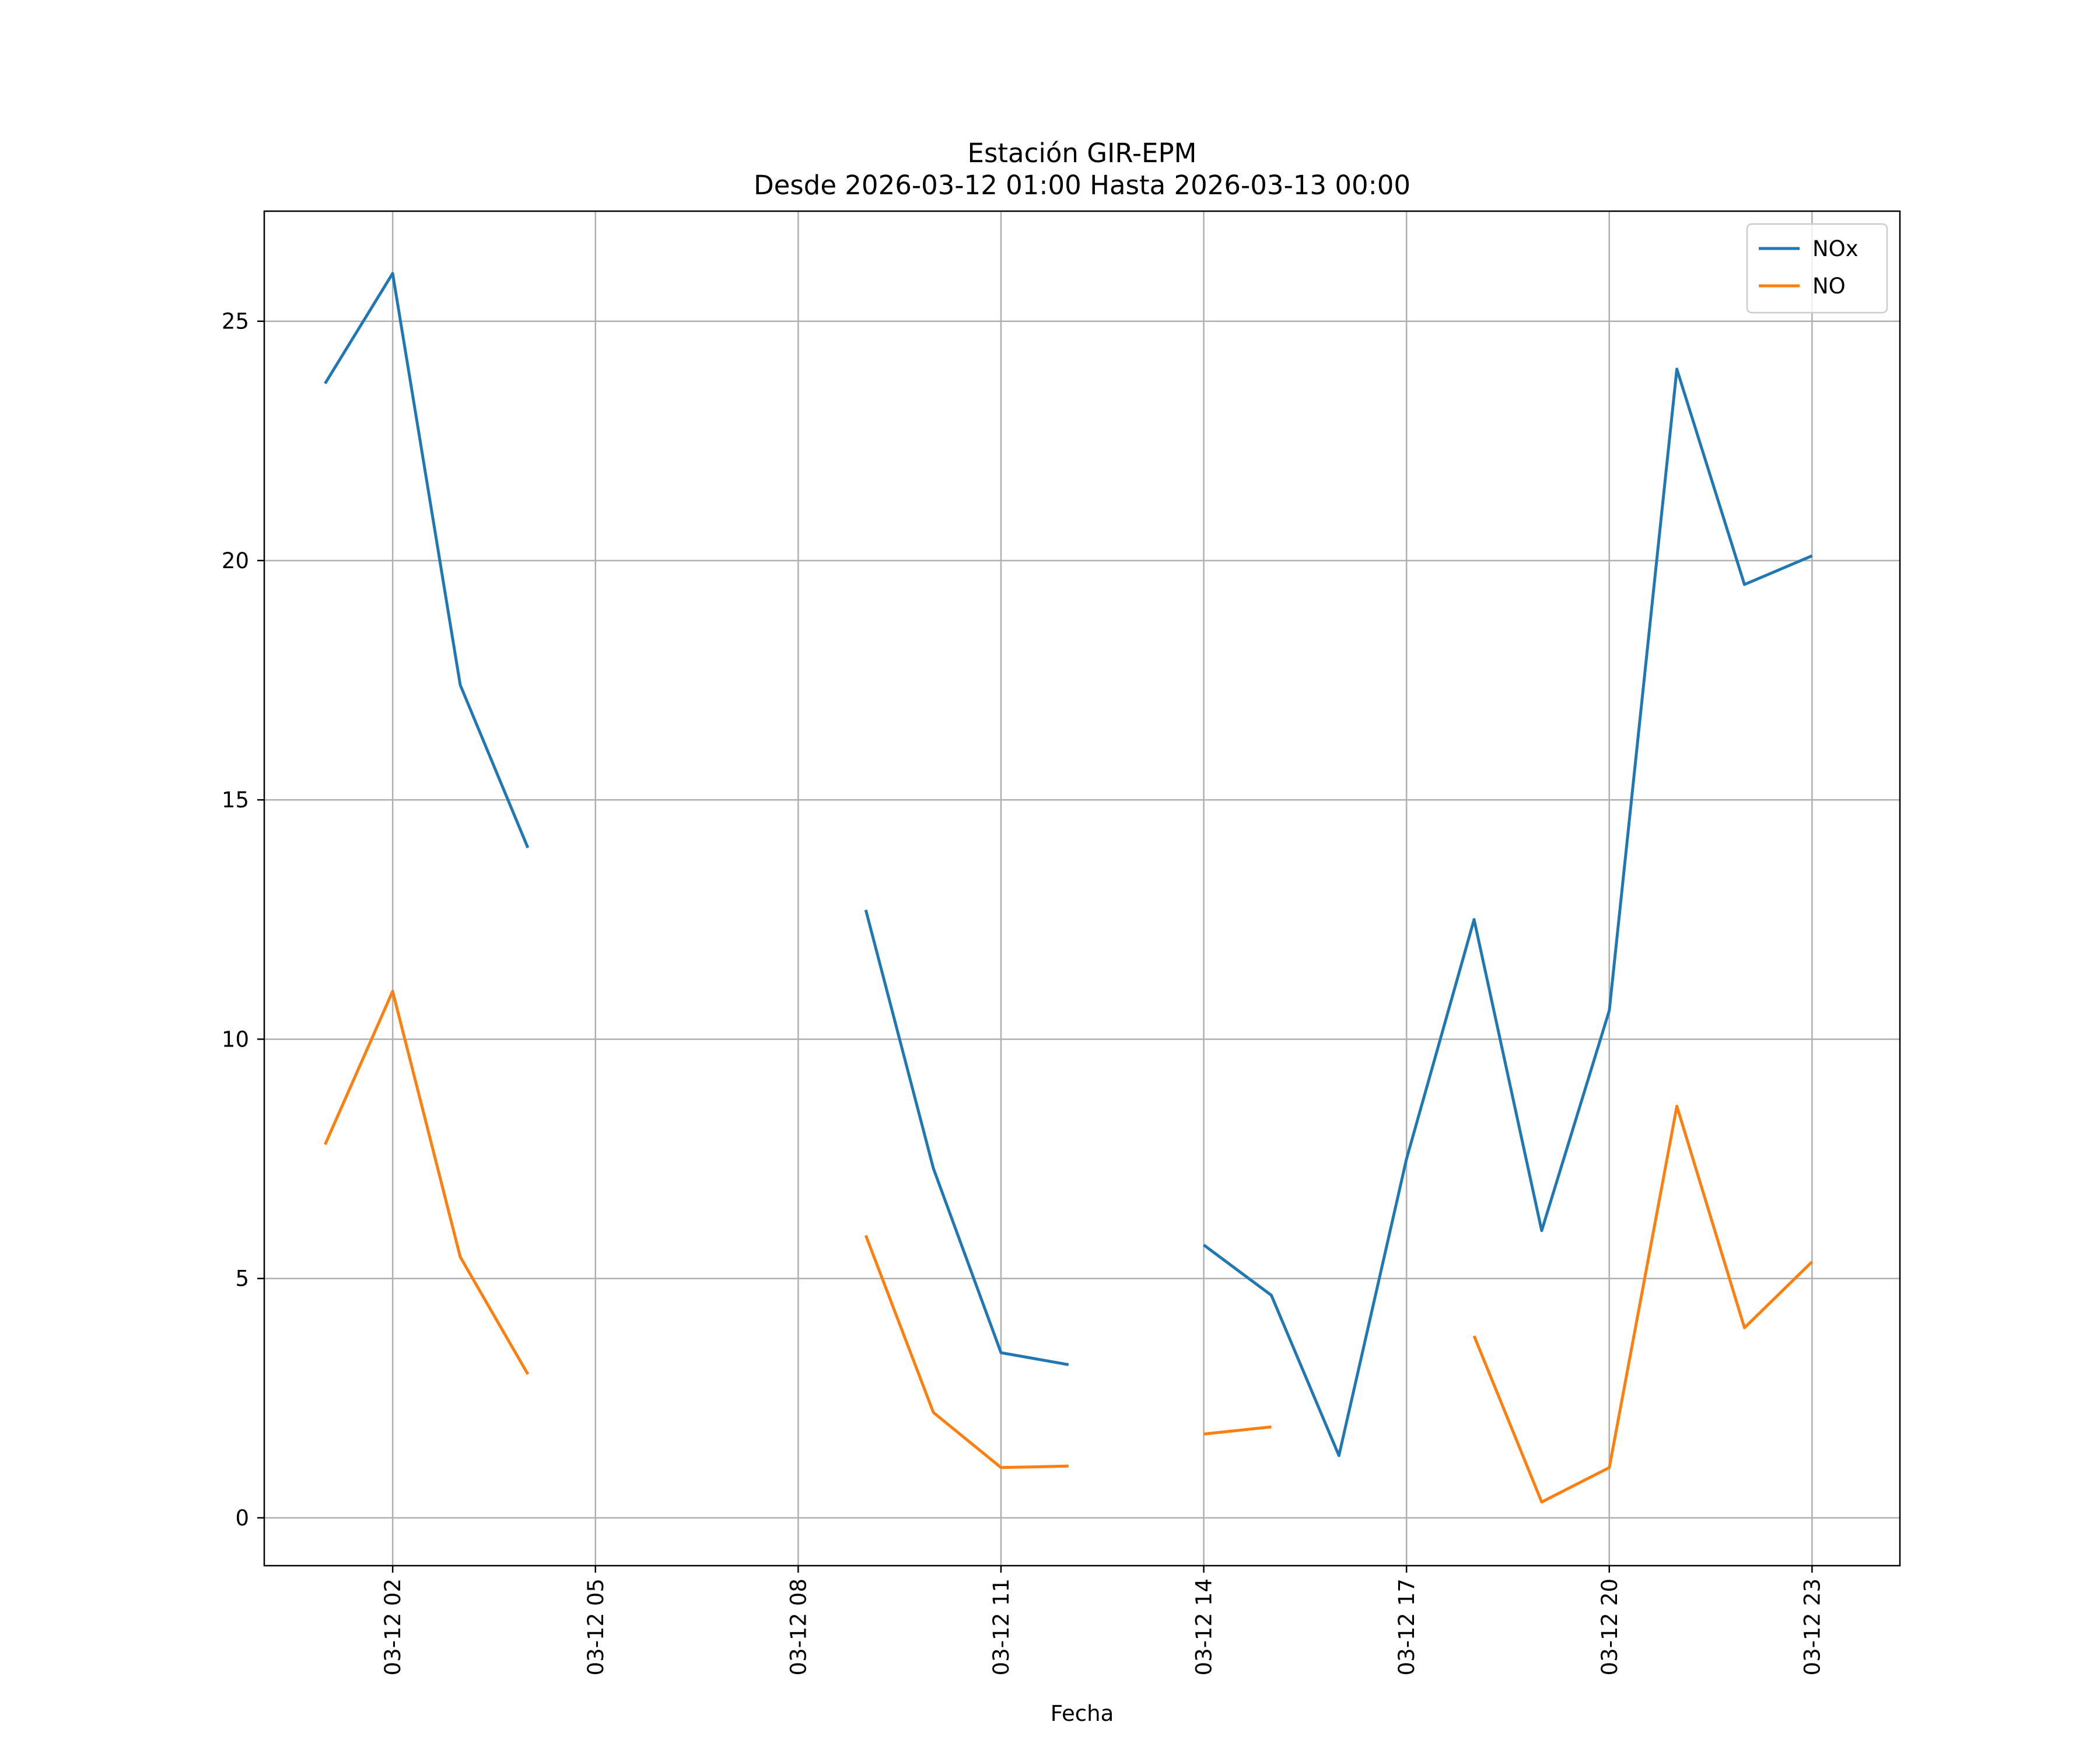 The width and height of the screenshot is (2100, 1750). Describe the element at coordinates (242, 1518) in the screenshot. I see `y-tick-label: 0` at that location.